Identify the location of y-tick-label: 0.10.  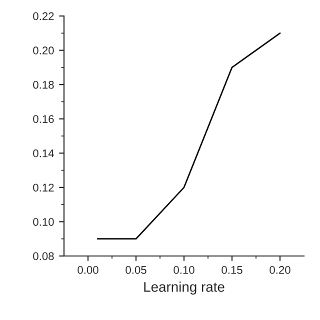
(43, 222).